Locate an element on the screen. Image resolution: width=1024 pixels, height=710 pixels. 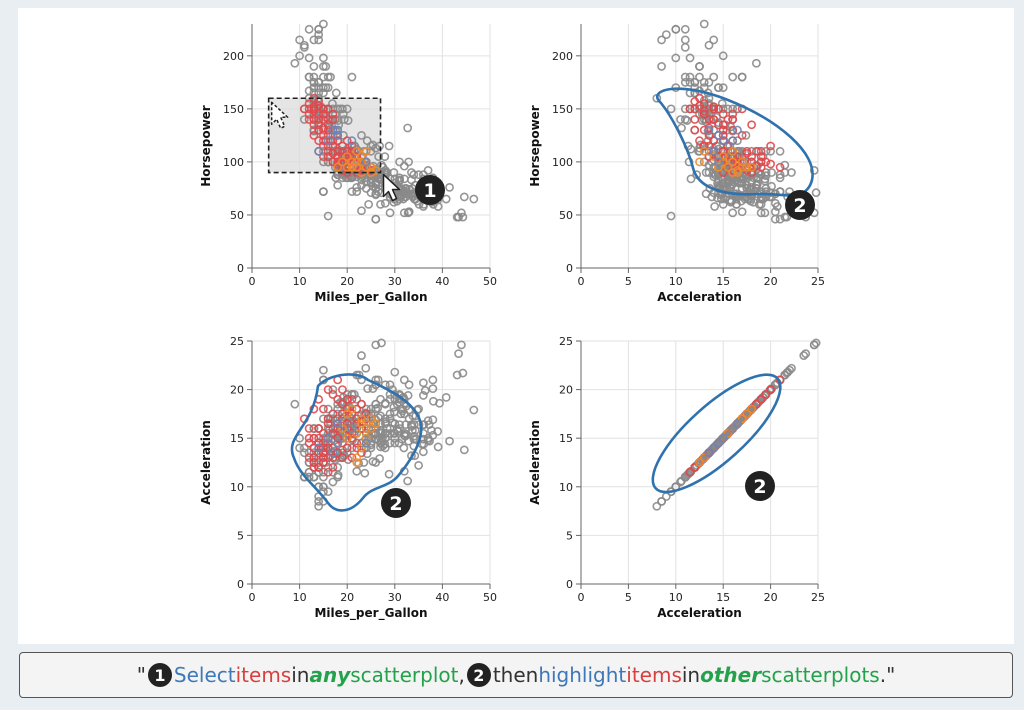
y-tick-label: 15 is located at coordinates (566, 438).